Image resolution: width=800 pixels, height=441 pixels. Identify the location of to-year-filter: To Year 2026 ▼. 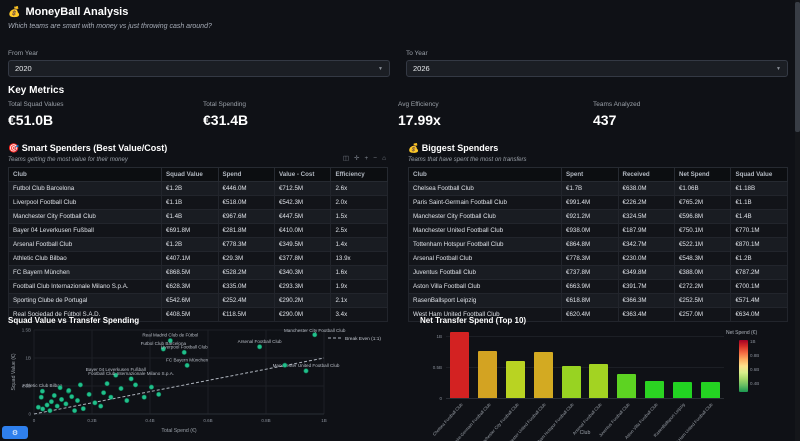
(597, 63).